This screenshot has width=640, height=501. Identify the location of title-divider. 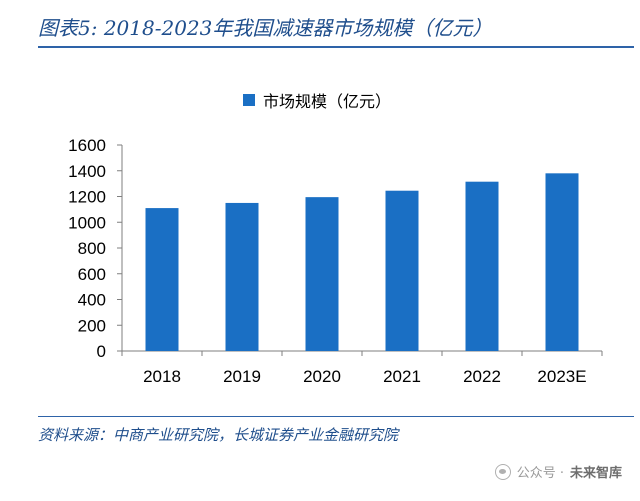
(336, 47).